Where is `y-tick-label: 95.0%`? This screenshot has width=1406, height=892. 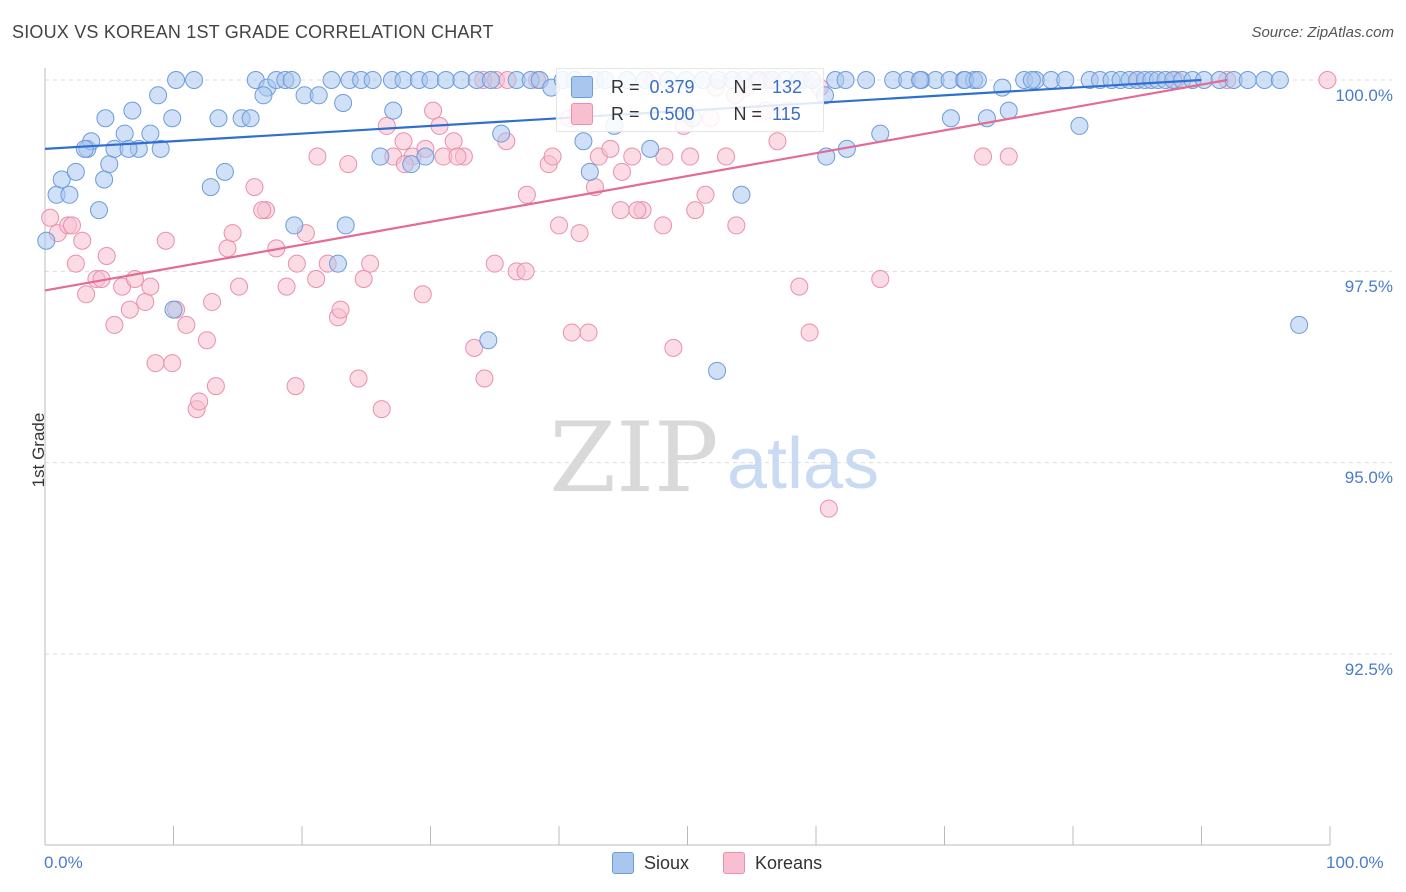
y-tick-label: 95.0% is located at coordinates (1368, 477).